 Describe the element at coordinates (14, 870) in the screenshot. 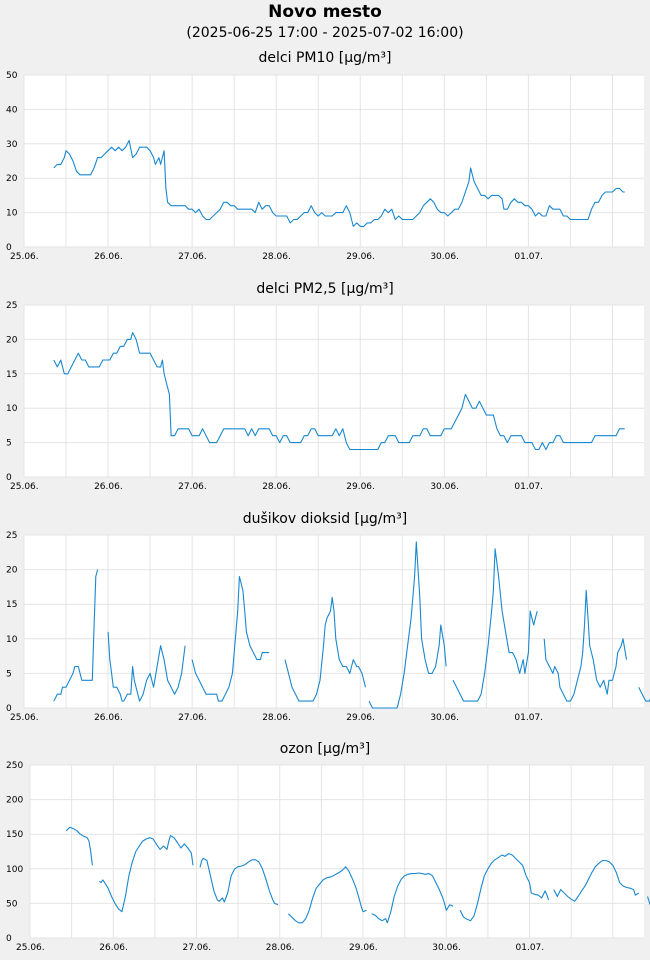

I see `y-tick-label-ozone: 100` at that location.